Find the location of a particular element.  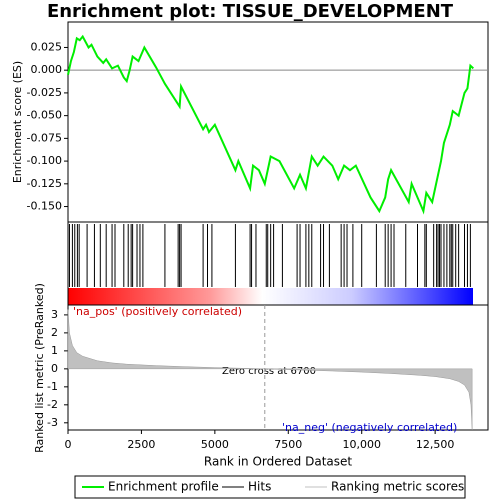

y-axis-label: Enrichment score (ES) is located at coordinates (17, 122).